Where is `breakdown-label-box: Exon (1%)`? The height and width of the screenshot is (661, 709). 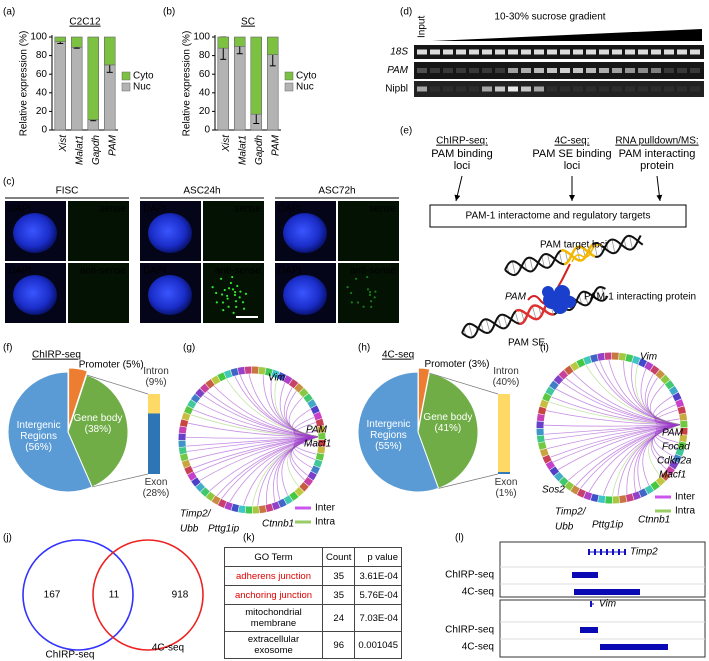 breakdown-label-box: Exon (1%) is located at coordinates (506, 488).